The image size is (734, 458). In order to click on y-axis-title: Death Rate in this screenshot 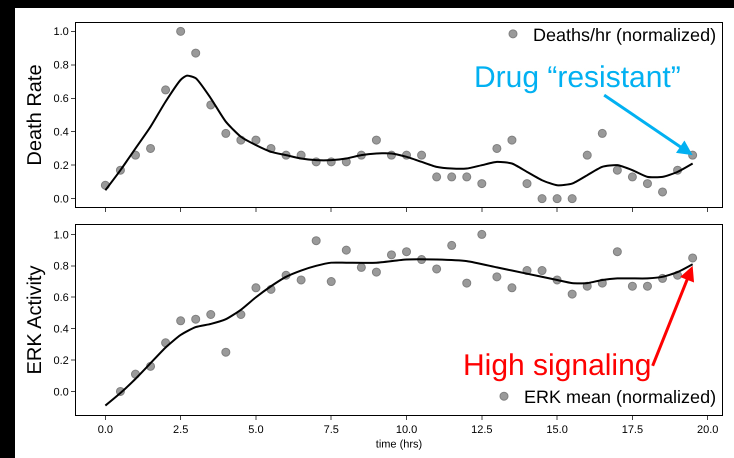, I will do `click(35, 115)`.